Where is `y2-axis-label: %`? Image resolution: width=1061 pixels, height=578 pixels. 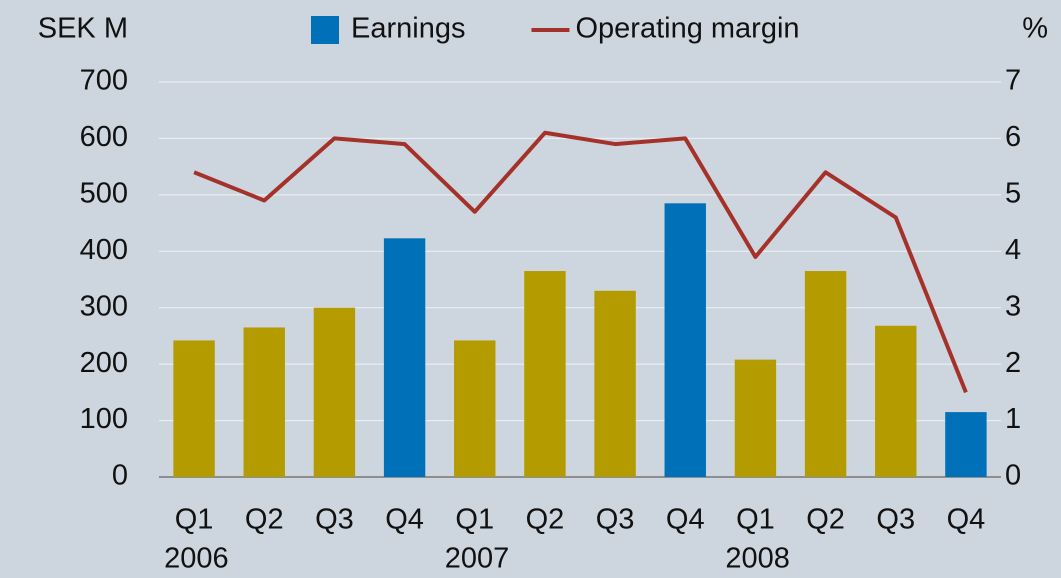
y2-axis-label: % is located at coordinates (1035, 29).